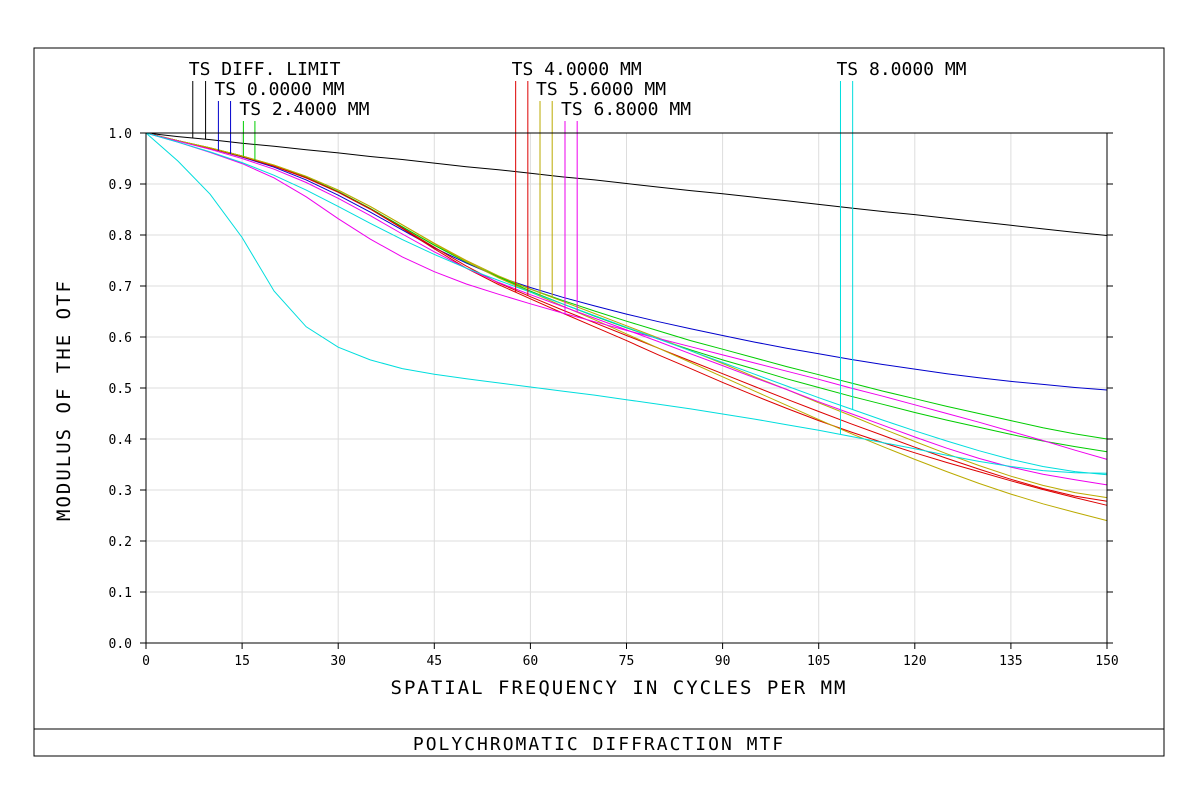 Image resolution: width=1200 pixels, height=807 pixels. Describe the element at coordinates (64, 400) in the screenshot. I see `y-axis-title: MODULUS OF THE OTF` at that location.